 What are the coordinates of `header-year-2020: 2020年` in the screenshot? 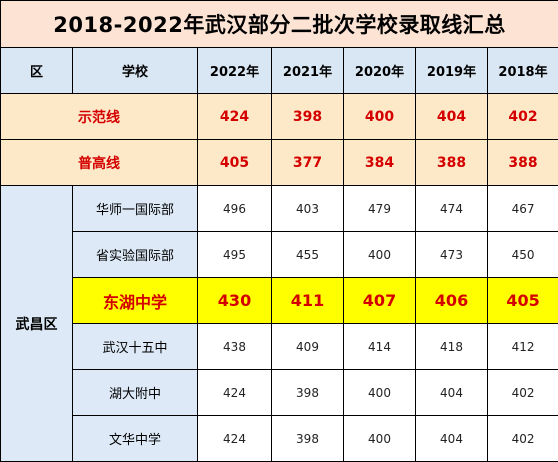 It's located at (380, 71).